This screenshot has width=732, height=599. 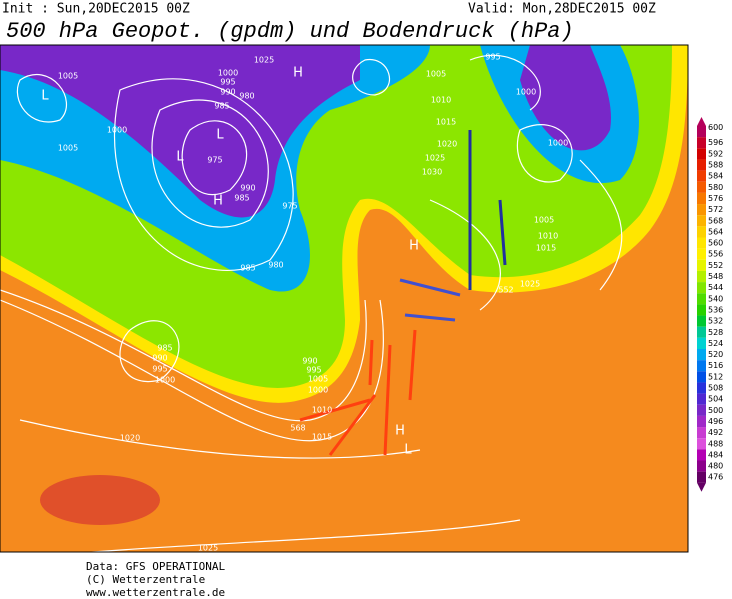 What do you see at coordinates (715, 399) in the screenshot?
I see `colorbar-label: 504` at bounding box center [715, 399].